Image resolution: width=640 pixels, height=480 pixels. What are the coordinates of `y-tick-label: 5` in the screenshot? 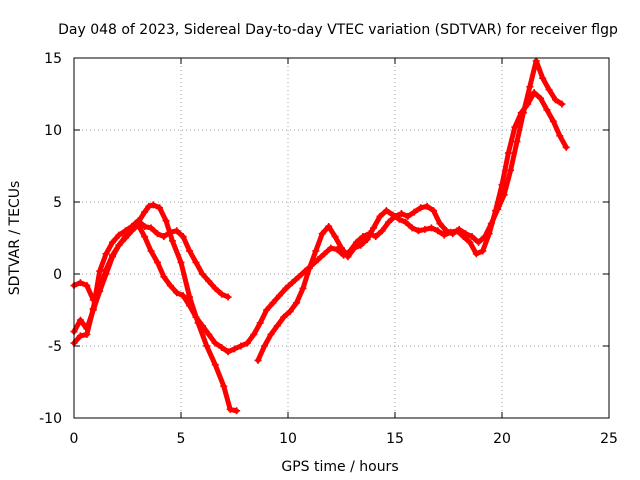 It's located at (57, 203).